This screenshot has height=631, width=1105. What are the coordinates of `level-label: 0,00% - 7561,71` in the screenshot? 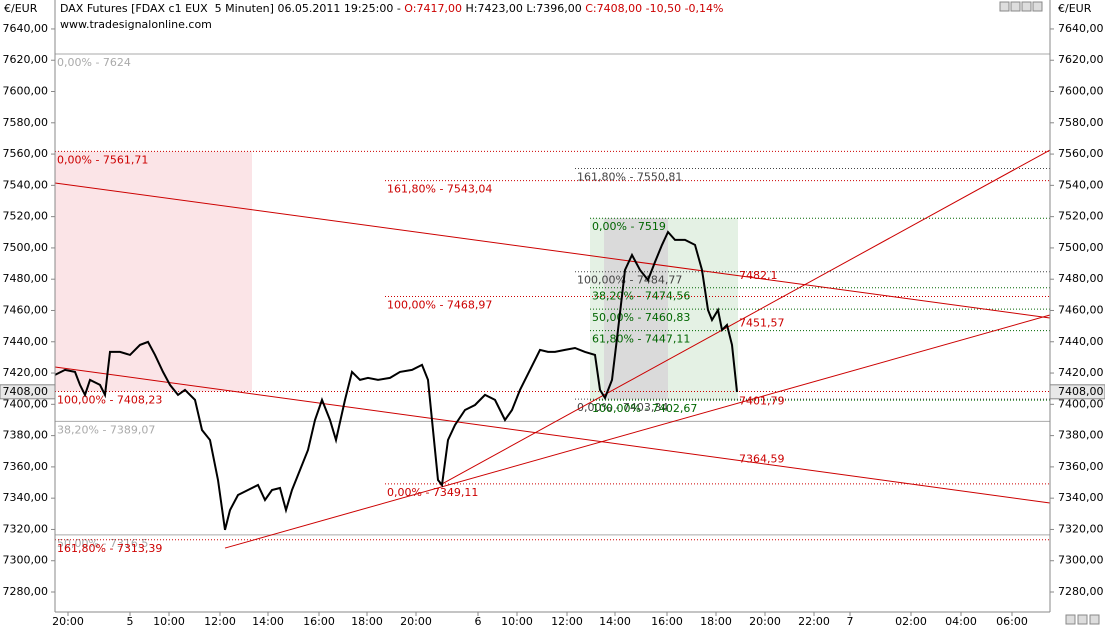 It's located at (102, 159).